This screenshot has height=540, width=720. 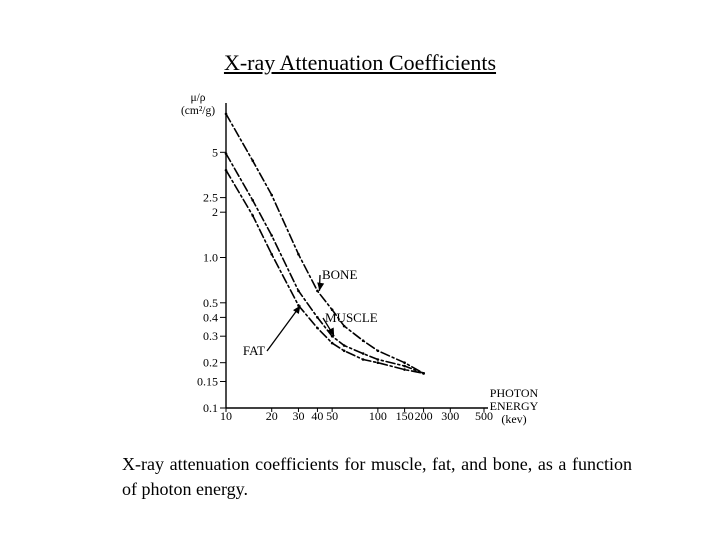 What do you see at coordinates (210, 363) in the screenshot?
I see `y-tick-label: 0.2` at bounding box center [210, 363].